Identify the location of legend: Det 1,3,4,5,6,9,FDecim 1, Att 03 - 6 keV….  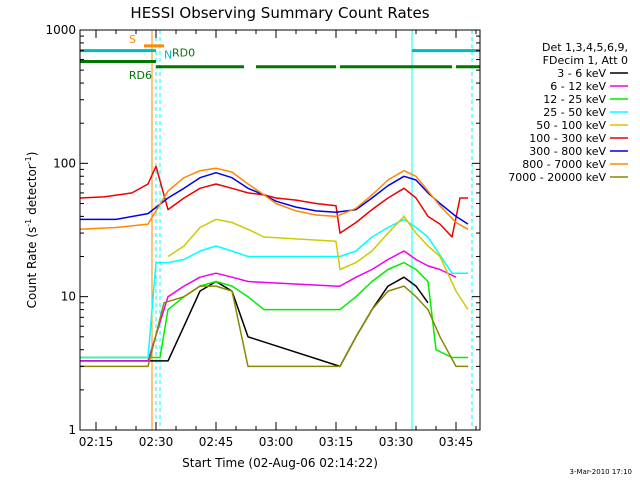
(568, 112).